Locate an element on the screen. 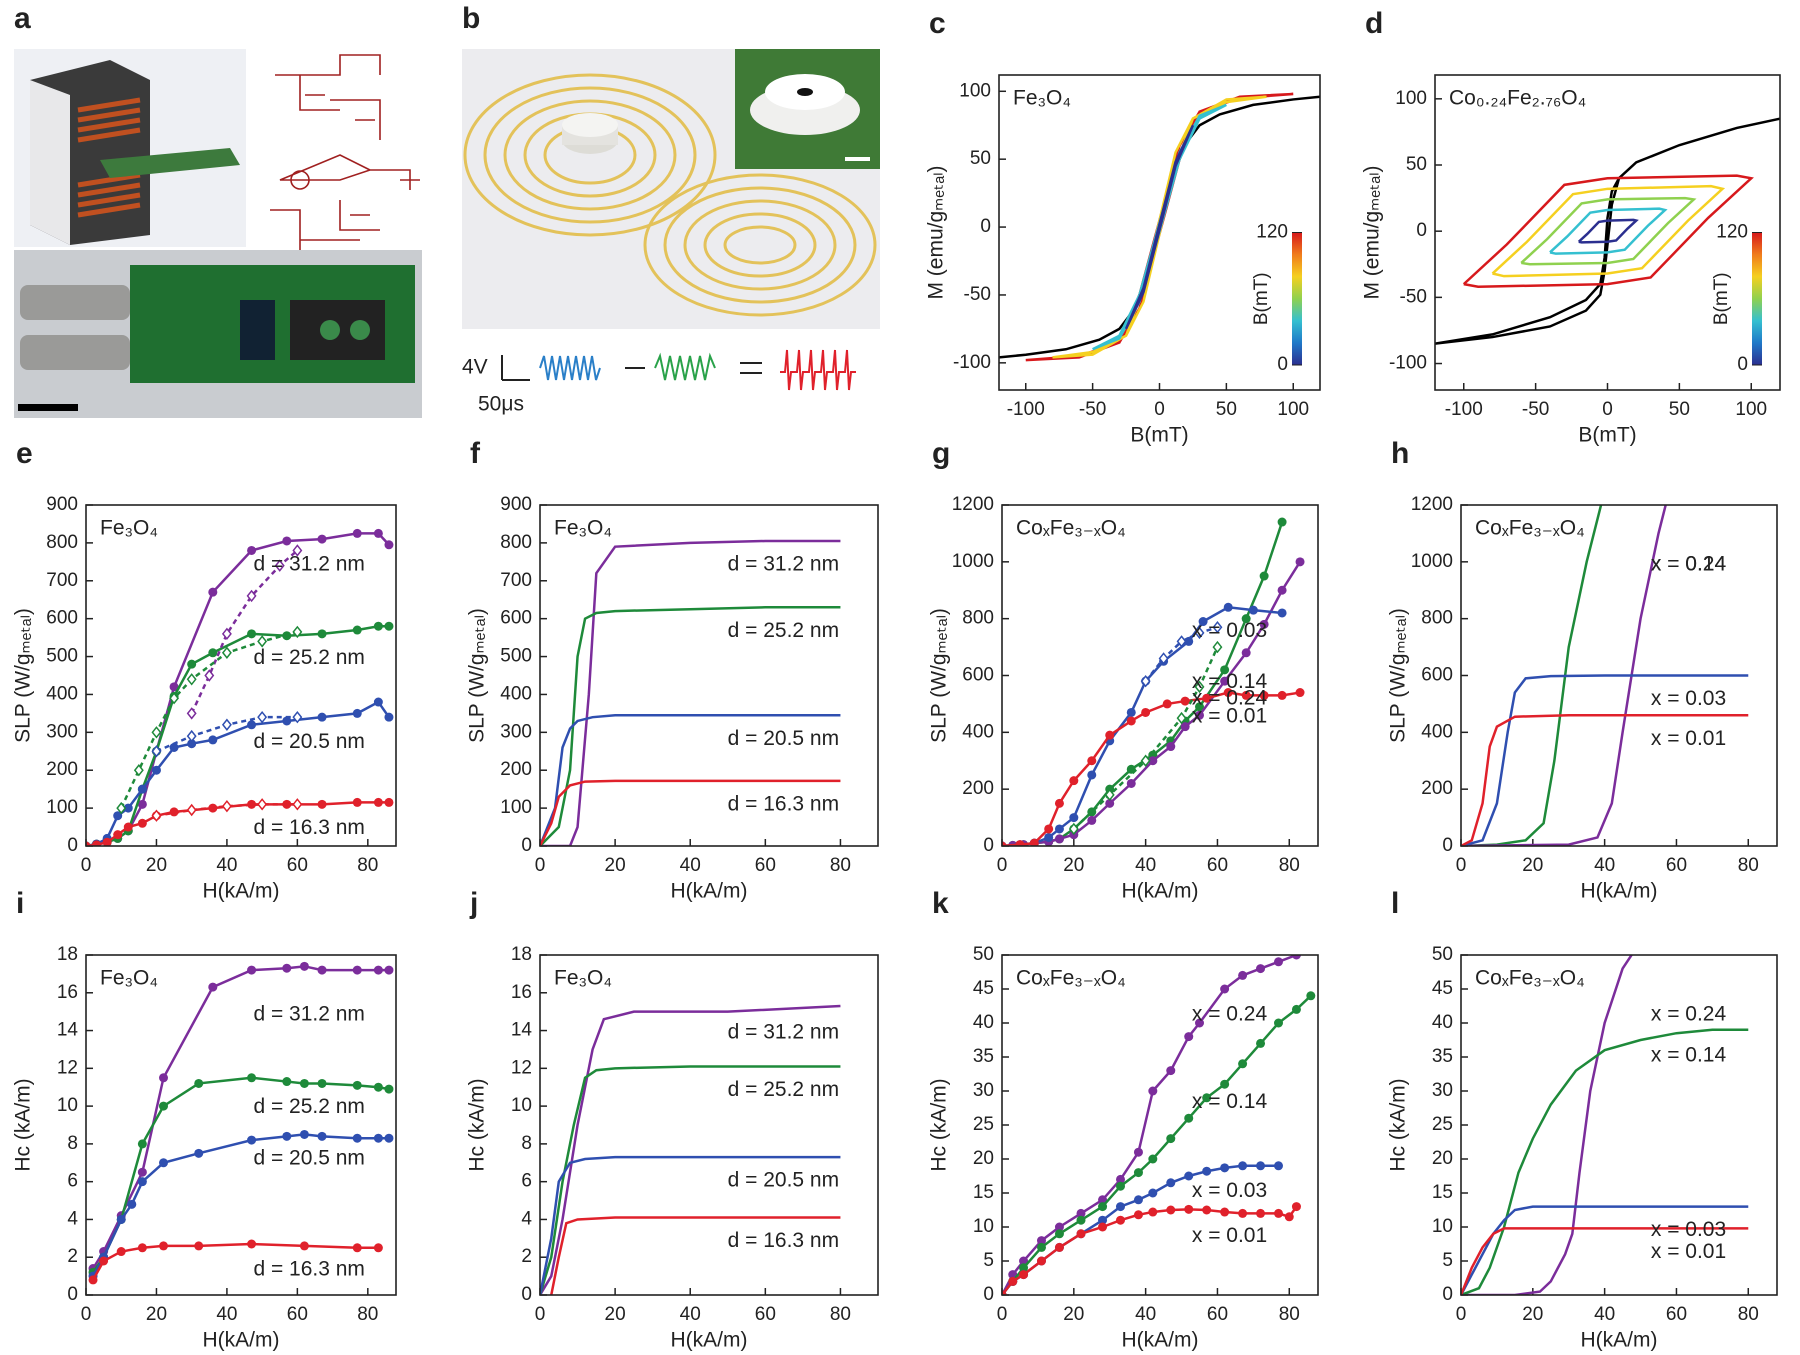 This screenshot has width=1800, height=1355. y-tick-label: -50 is located at coordinates (1413, 296).